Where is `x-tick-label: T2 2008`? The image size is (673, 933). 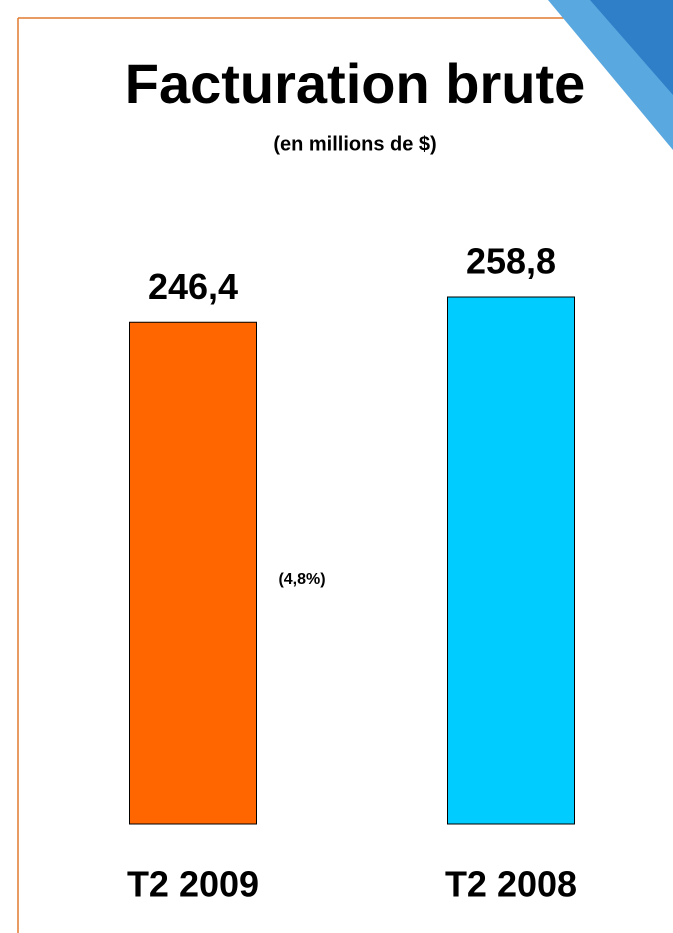
x-tick-label: T2 2008 is located at coordinates (511, 884).